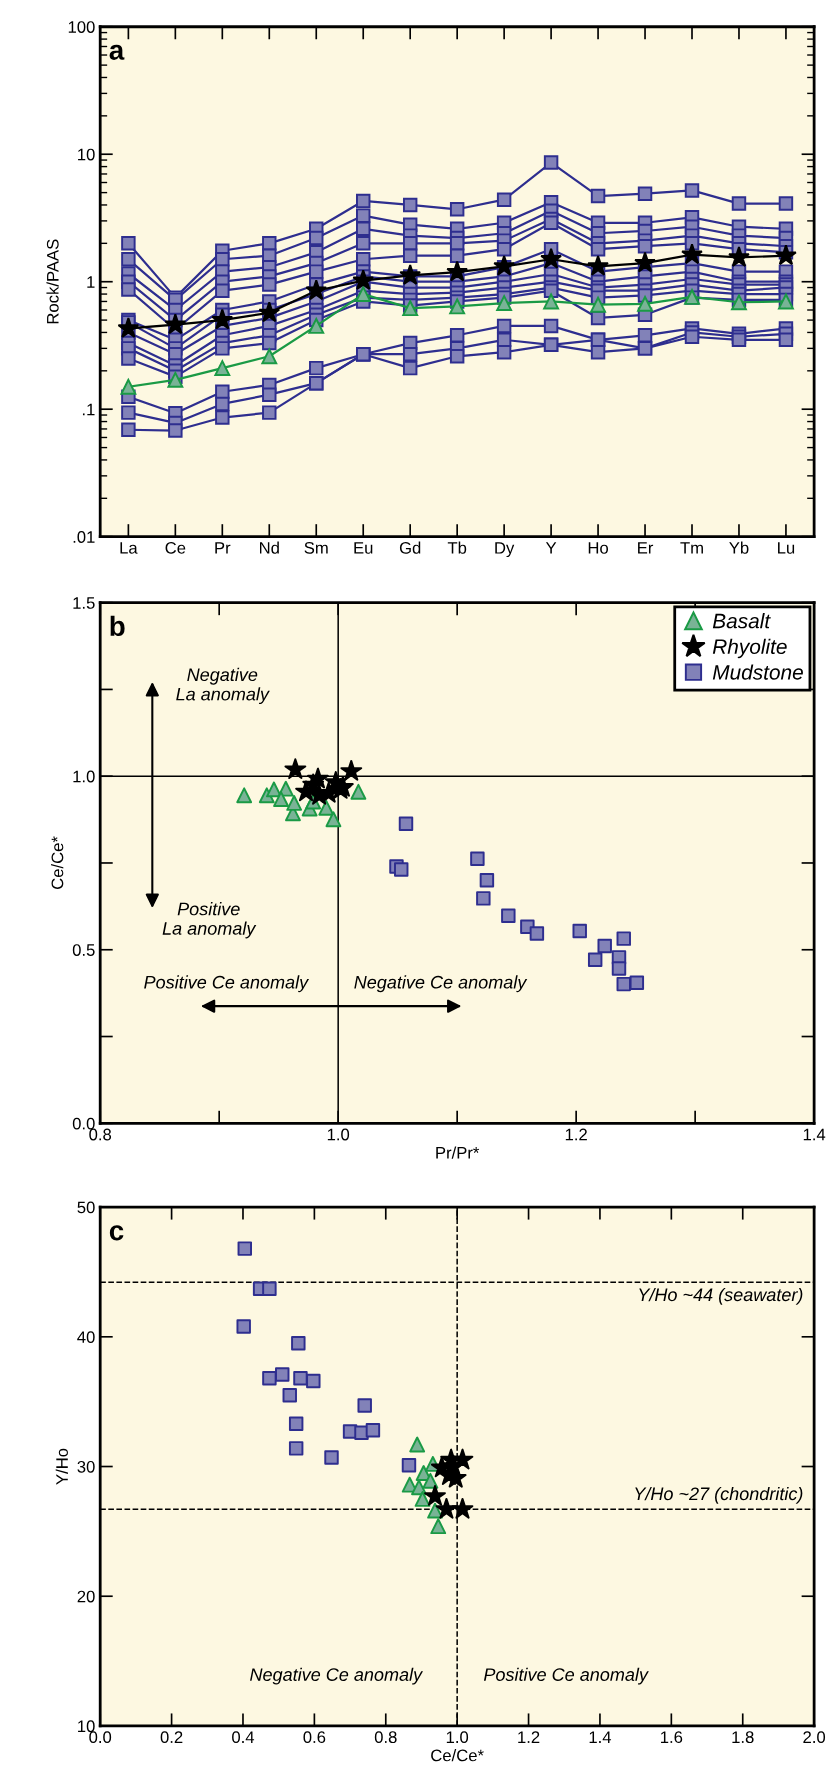 The height and width of the screenshot is (1783, 835). What do you see at coordinates (88, 409) in the screenshot?
I see `y-tick-label: .1` at bounding box center [88, 409].